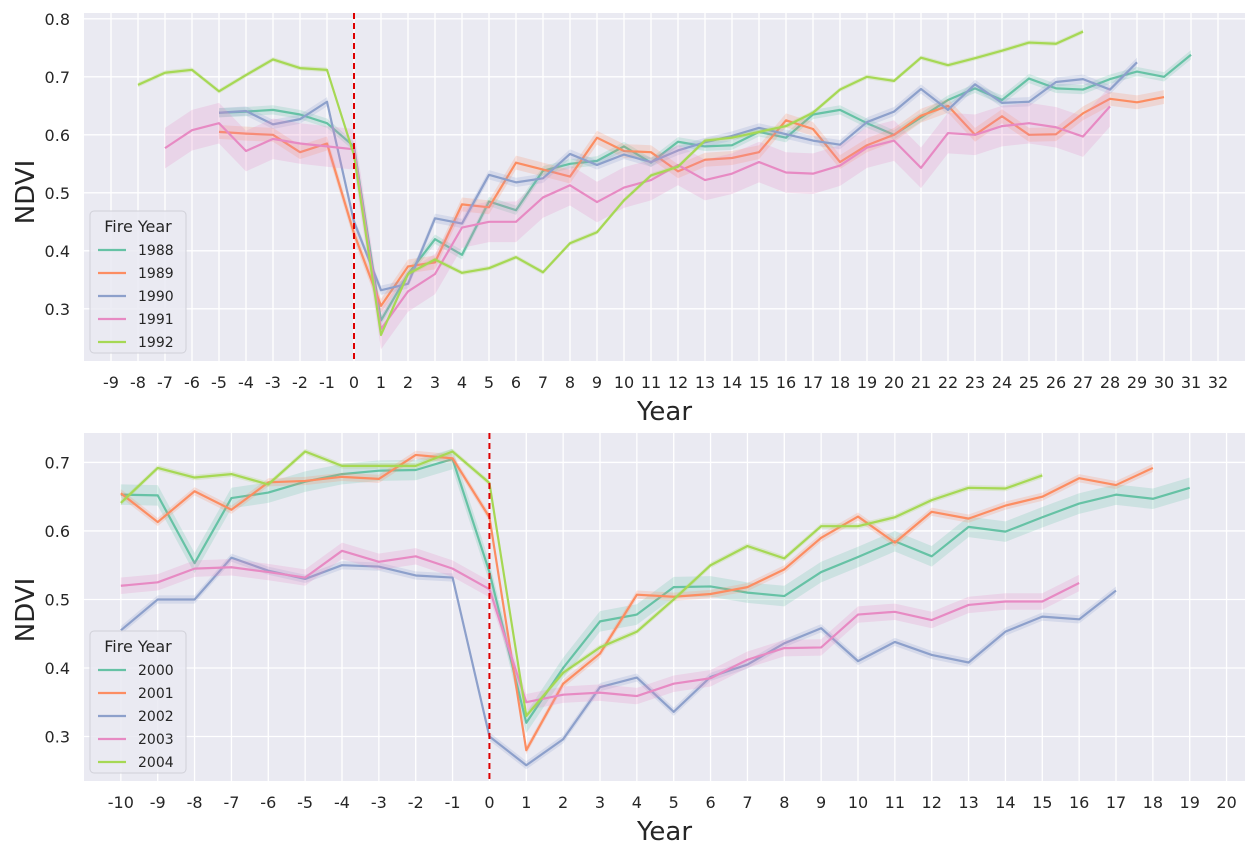 The width and height of the screenshot is (1255, 857). Describe the element at coordinates (57, 19) in the screenshot. I see `y-tick-label: 0.8` at that location.